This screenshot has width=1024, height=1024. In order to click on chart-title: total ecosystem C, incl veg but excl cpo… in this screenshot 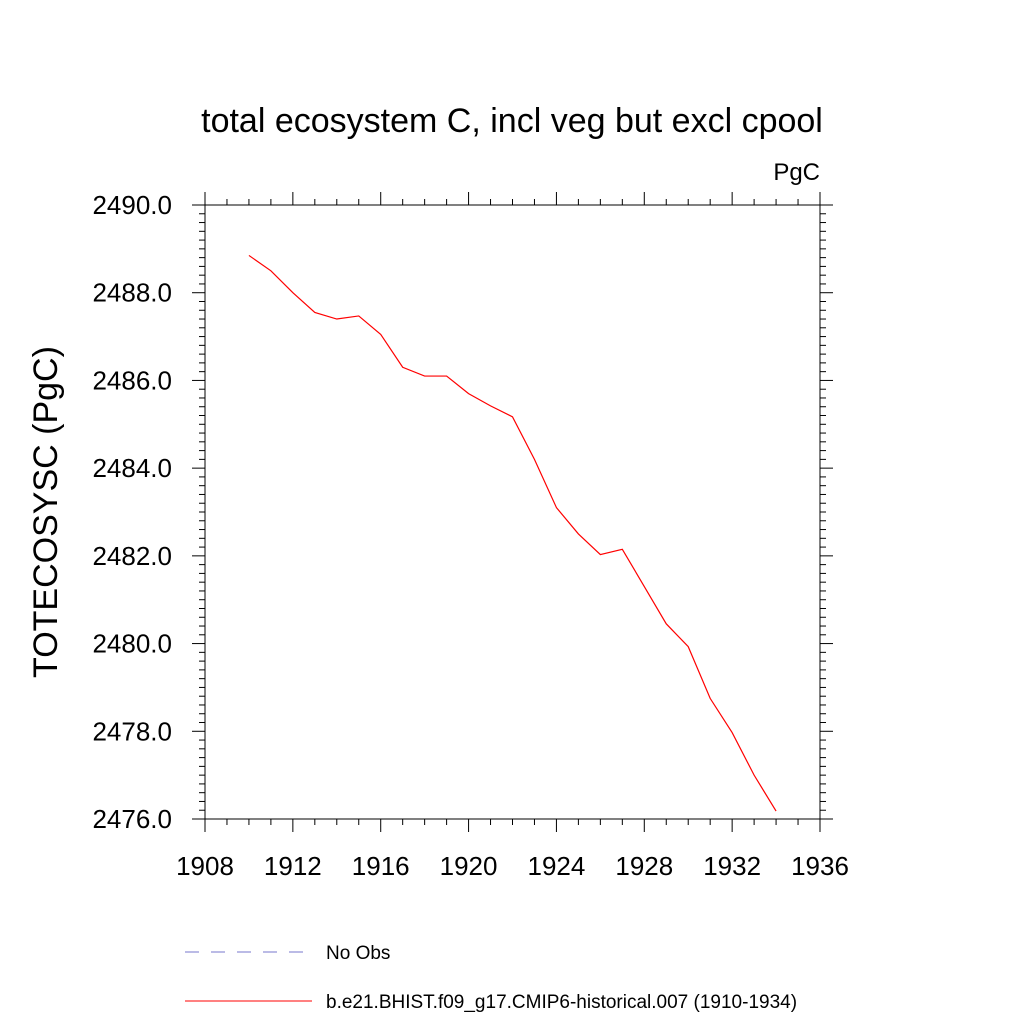, I will do `click(512, 121)`.